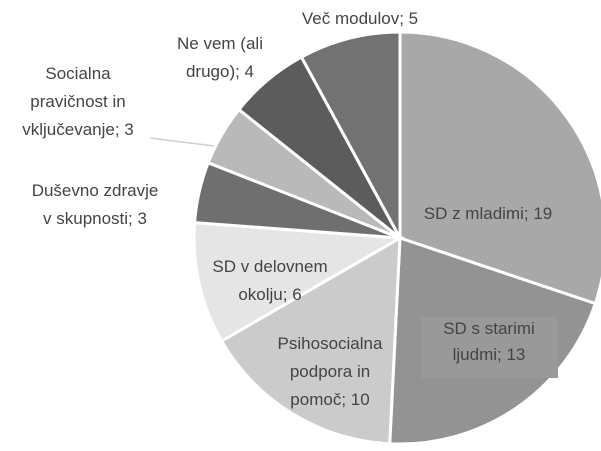  I want to click on data-label: Psihosocialna podpora in pomoč; 10, so click(330, 371).